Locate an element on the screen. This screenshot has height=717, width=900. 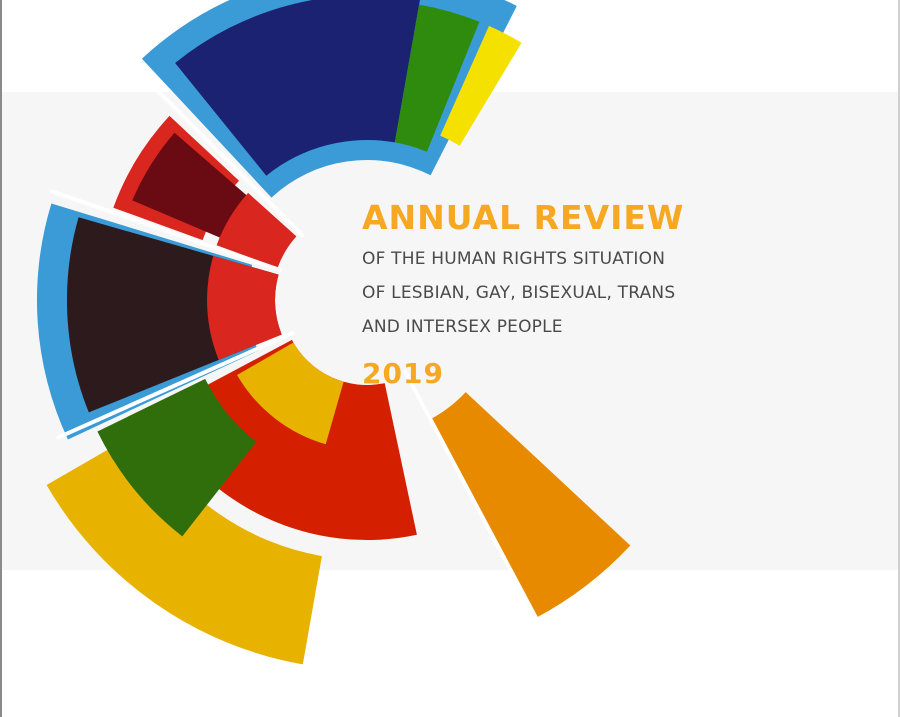
logo-segment-gold-inner-bottom is located at coordinates (290, 393).